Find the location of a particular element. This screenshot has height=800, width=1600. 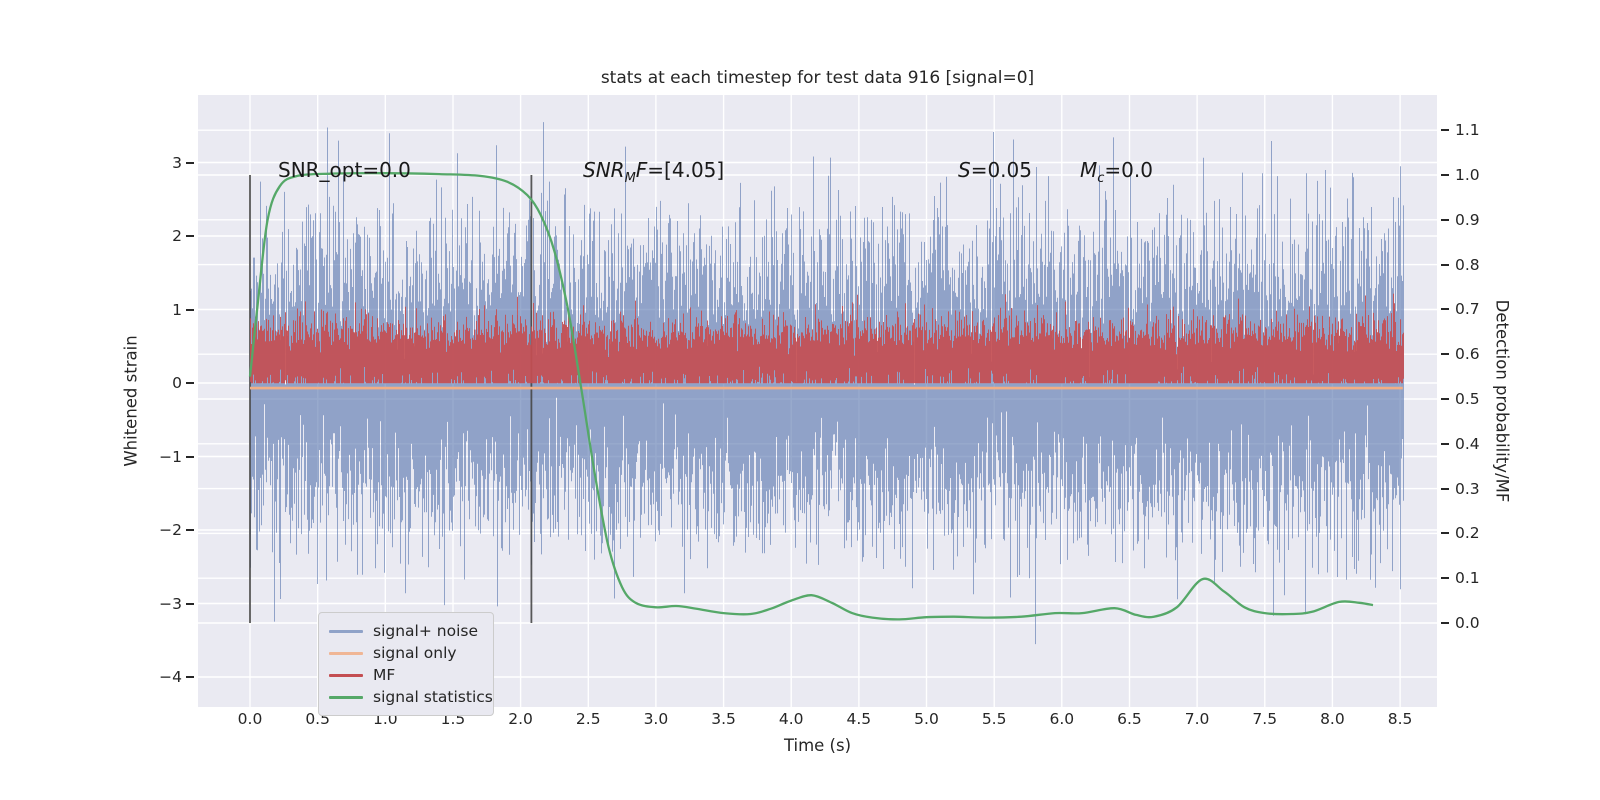

annotation-text: c is located at coordinates (1101, 178).